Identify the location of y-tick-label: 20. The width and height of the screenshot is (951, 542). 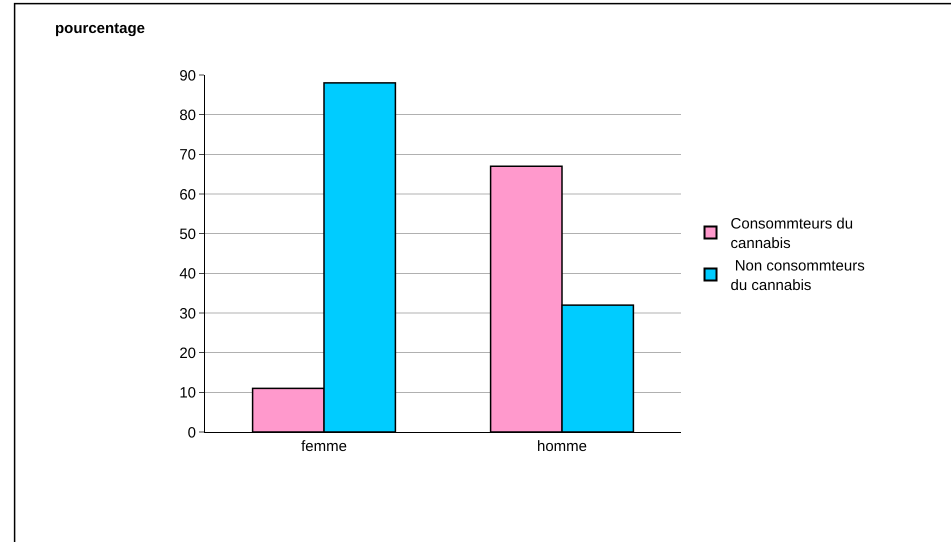
(187, 353).